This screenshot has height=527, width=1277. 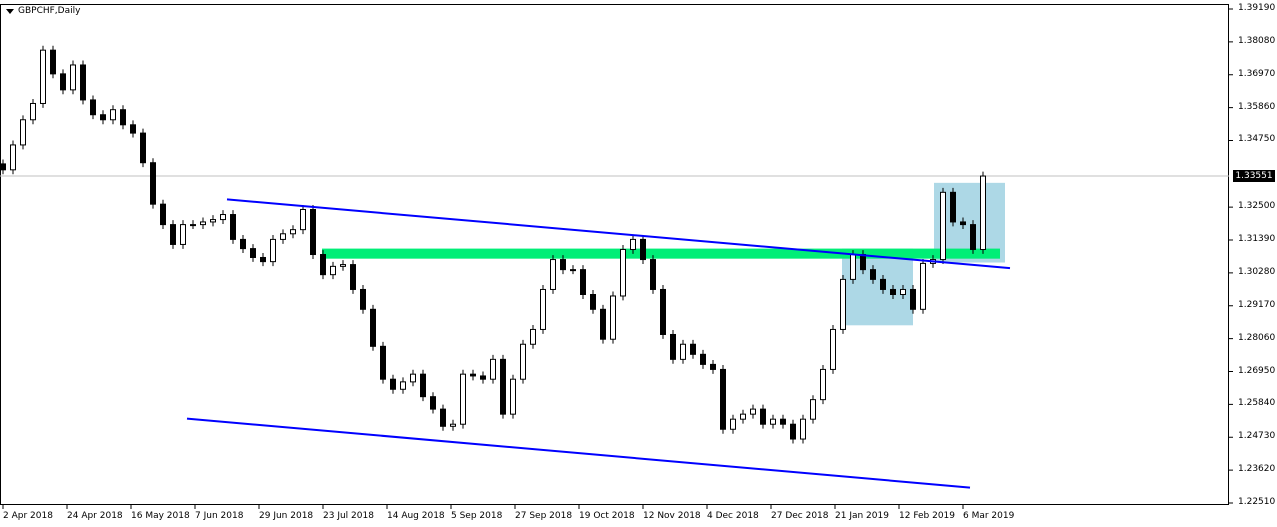 What do you see at coordinates (618, 234) in the screenshot?
I see `trendline` at bounding box center [618, 234].